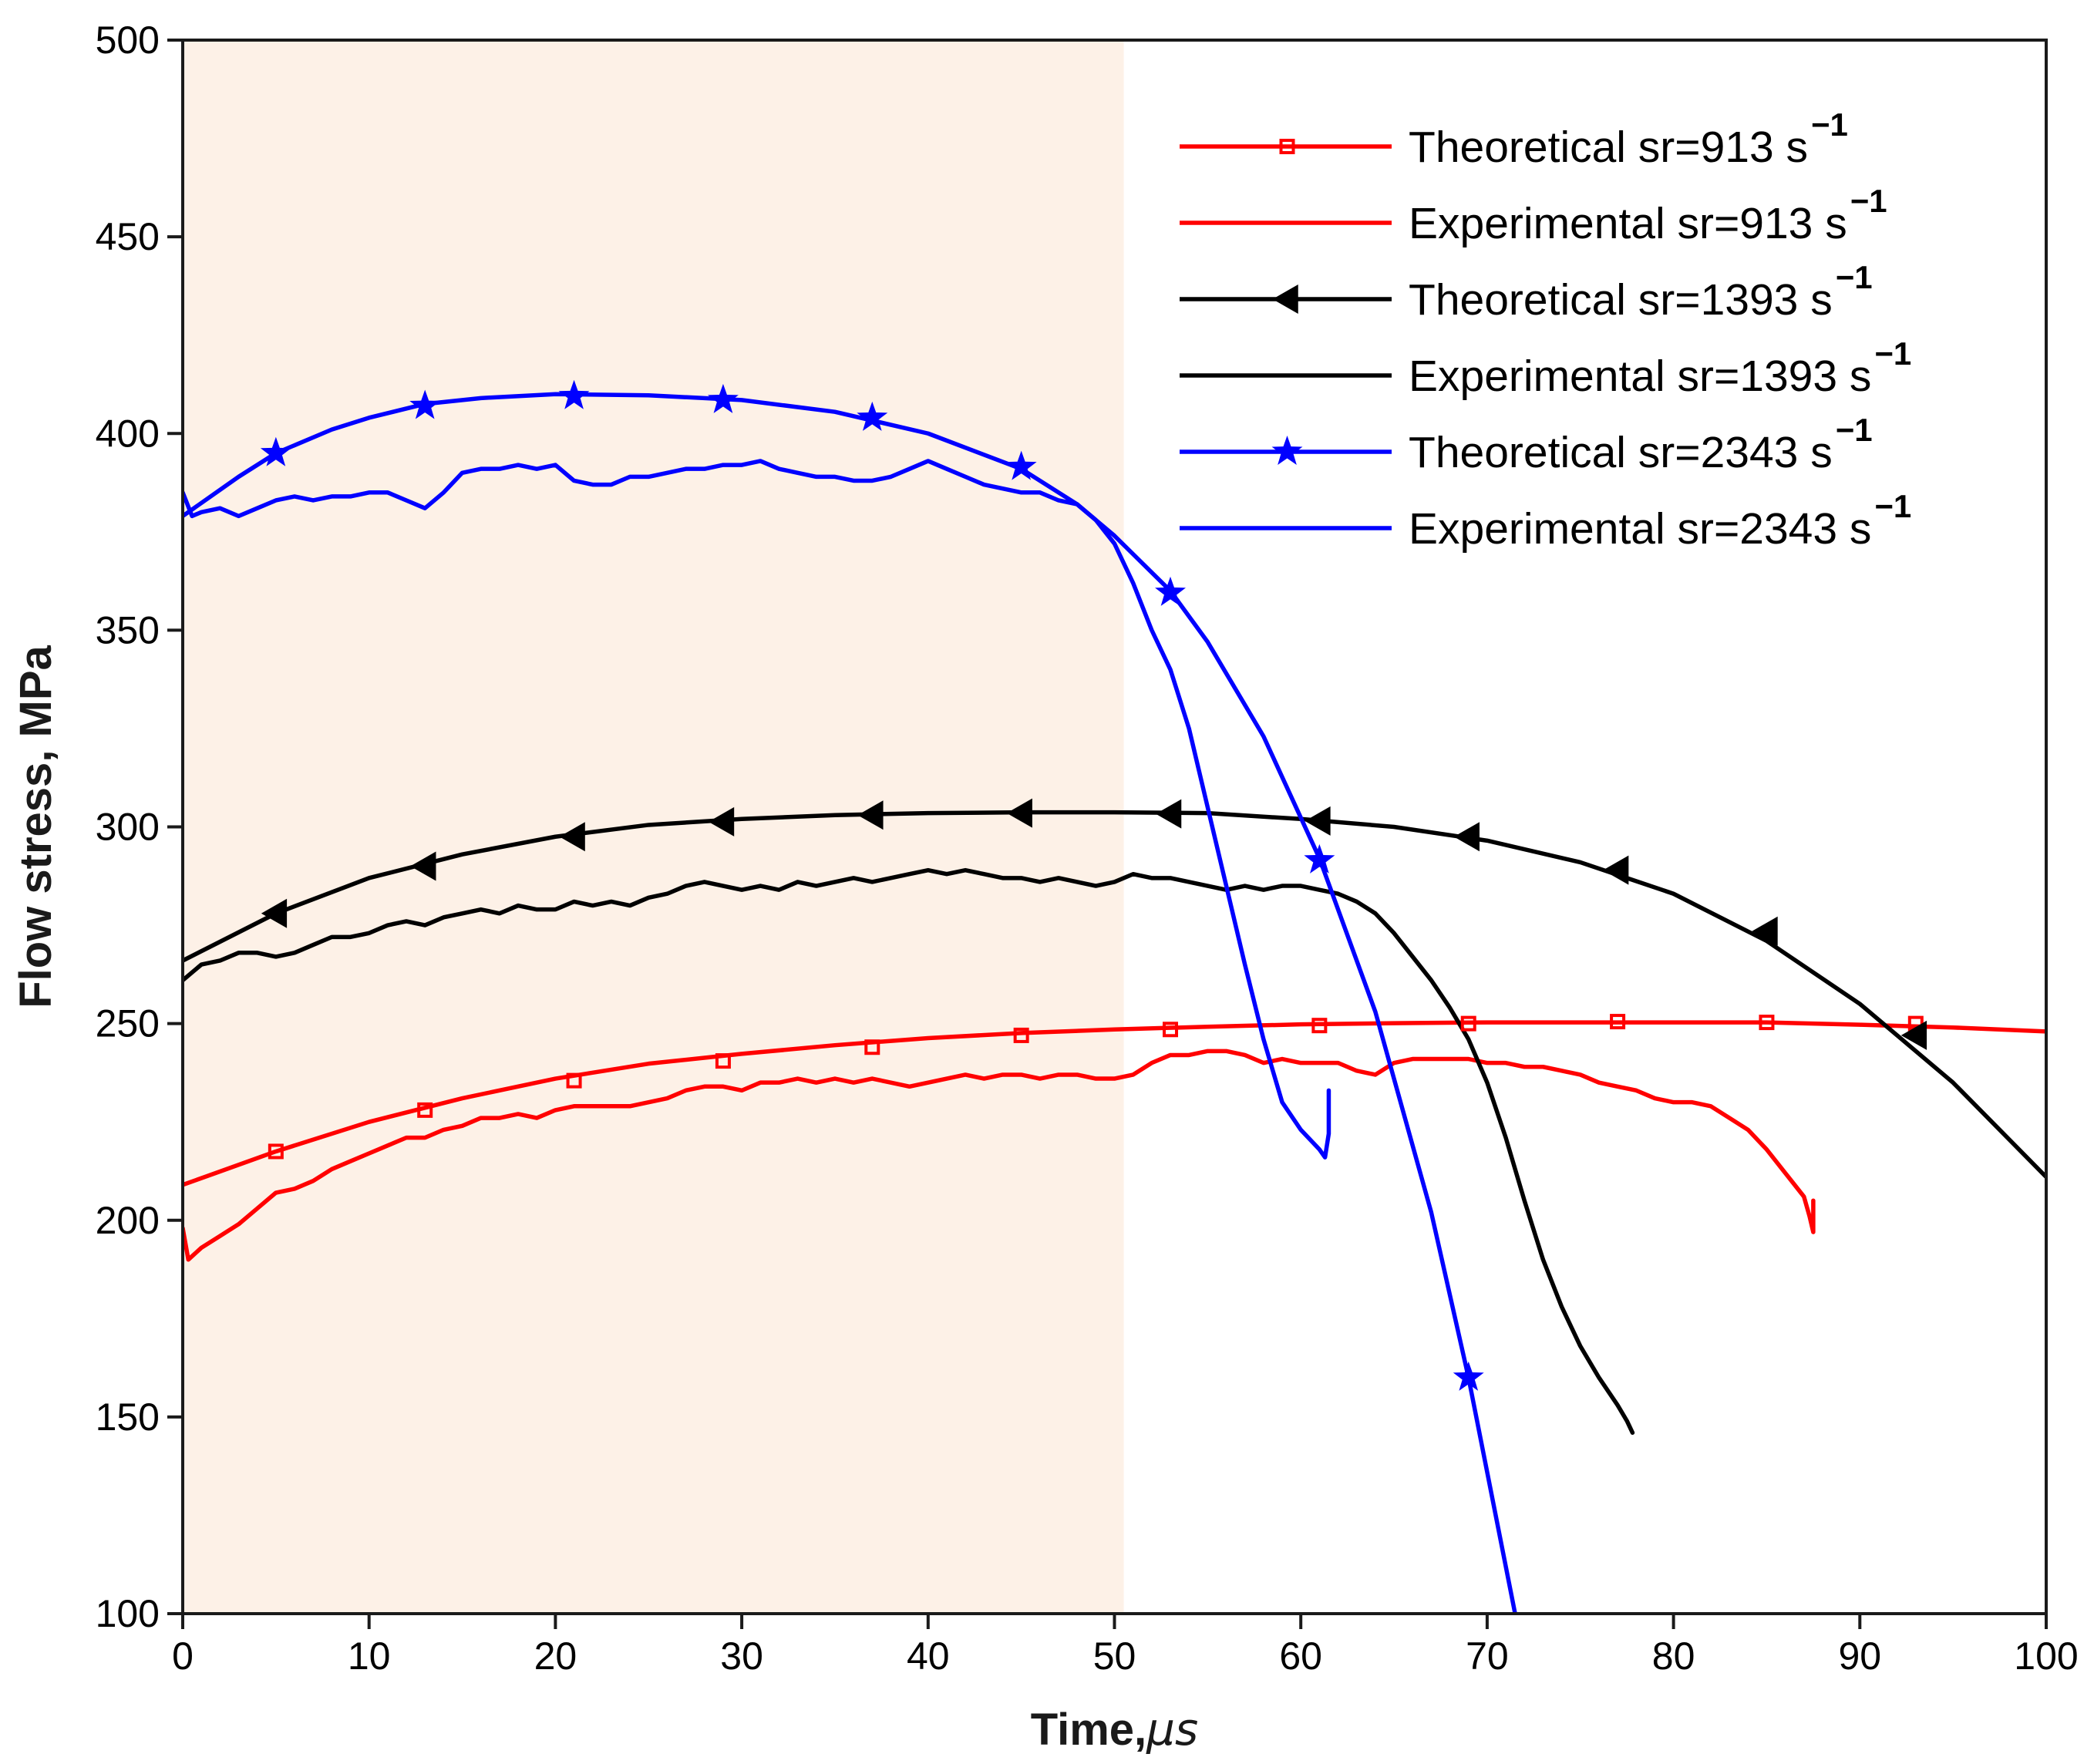 The width and height of the screenshot is (2094, 1764). What do you see at coordinates (1287, 146) in the screenshot?
I see `legend-marker-theoretical-sr-913-s` at bounding box center [1287, 146].